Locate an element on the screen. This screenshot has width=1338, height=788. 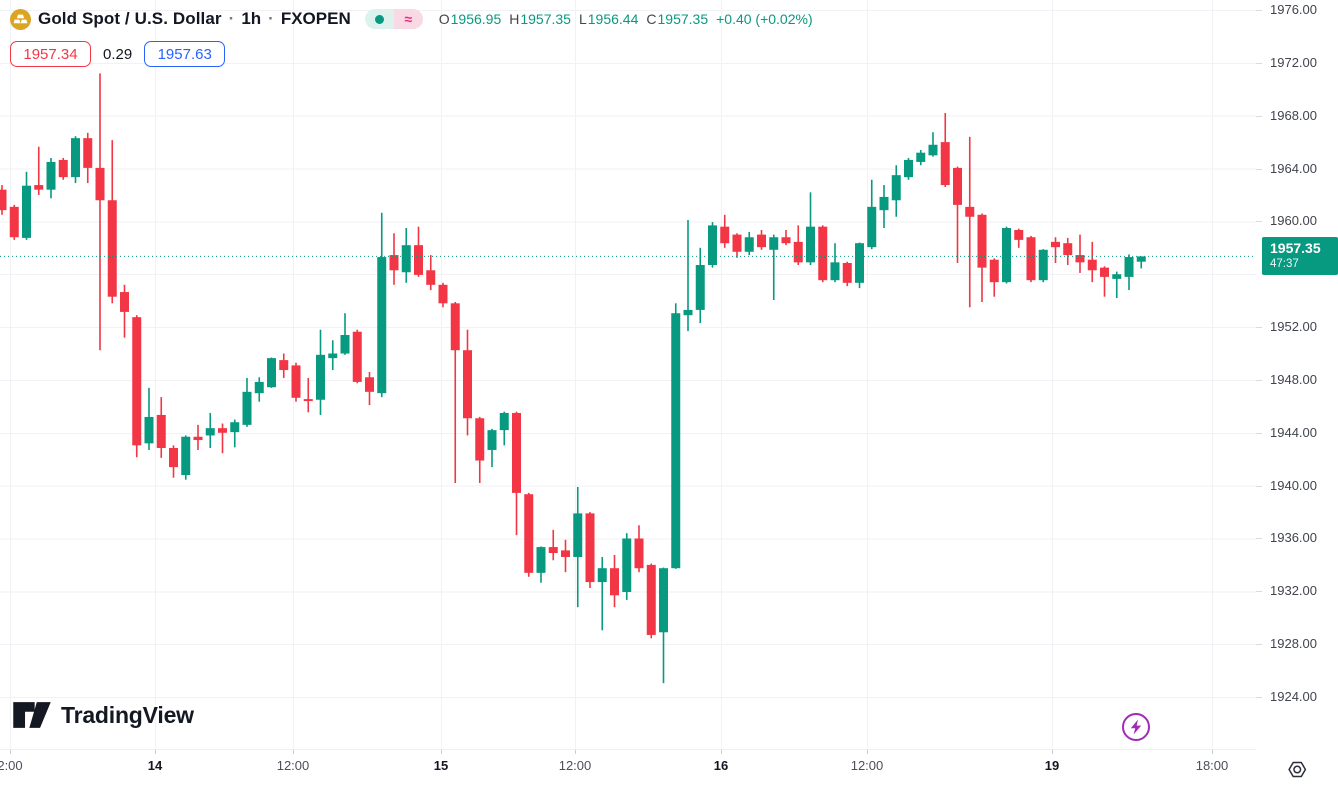
time-tick-label: 2:00 is located at coordinates (11, 765).